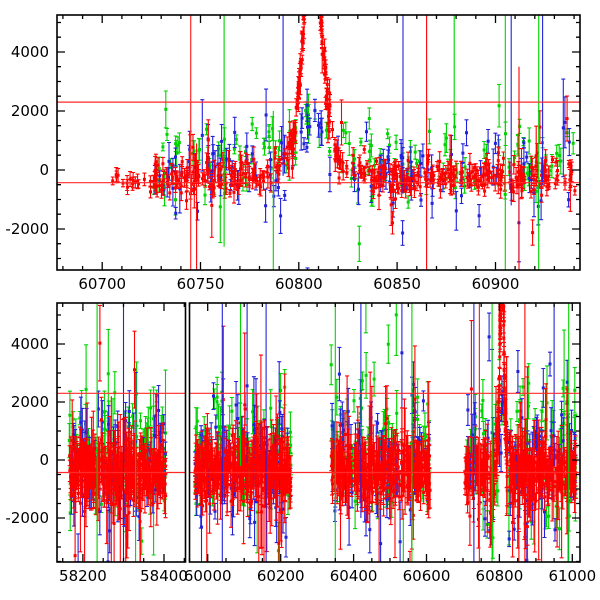 The width and height of the screenshot is (600, 600). What do you see at coordinates (413, 110) in the screenshot?
I see `top-panel-blue-spikes` at bounding box center [413, 110].